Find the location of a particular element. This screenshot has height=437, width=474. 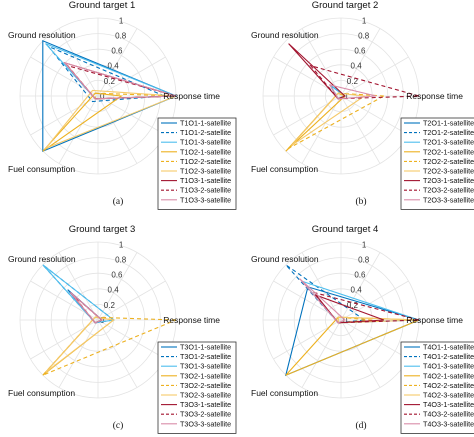

series-line-T2O3-1-satellite is located at coordinates (317, 71).